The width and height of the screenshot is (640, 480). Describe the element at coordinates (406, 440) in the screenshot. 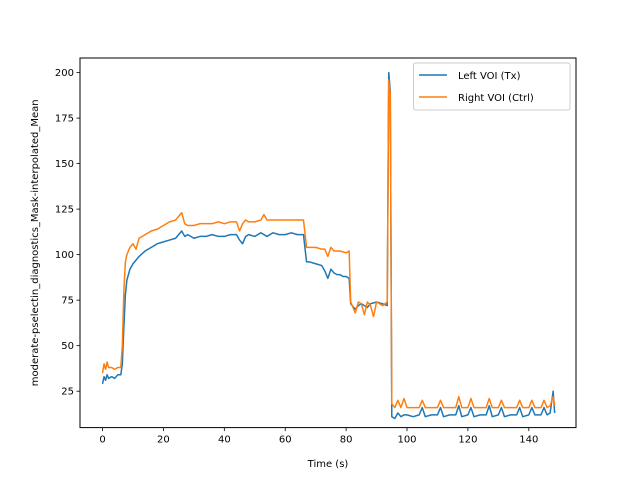

I see `x-tick-label: 100` at that location.